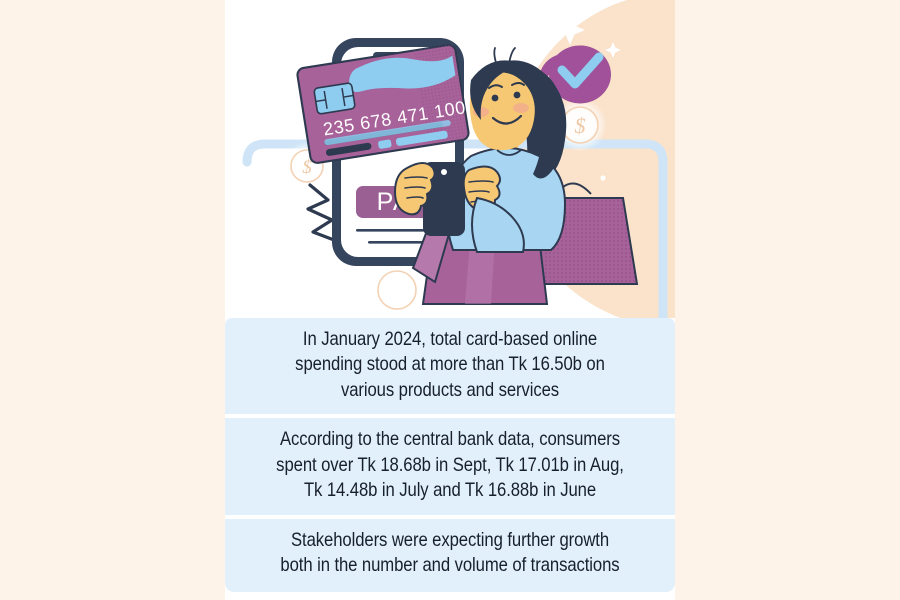 This screenshot has width=900, height=600. I want to click on credit-card-graphic: 235 678 471 100, so click(383, 103).